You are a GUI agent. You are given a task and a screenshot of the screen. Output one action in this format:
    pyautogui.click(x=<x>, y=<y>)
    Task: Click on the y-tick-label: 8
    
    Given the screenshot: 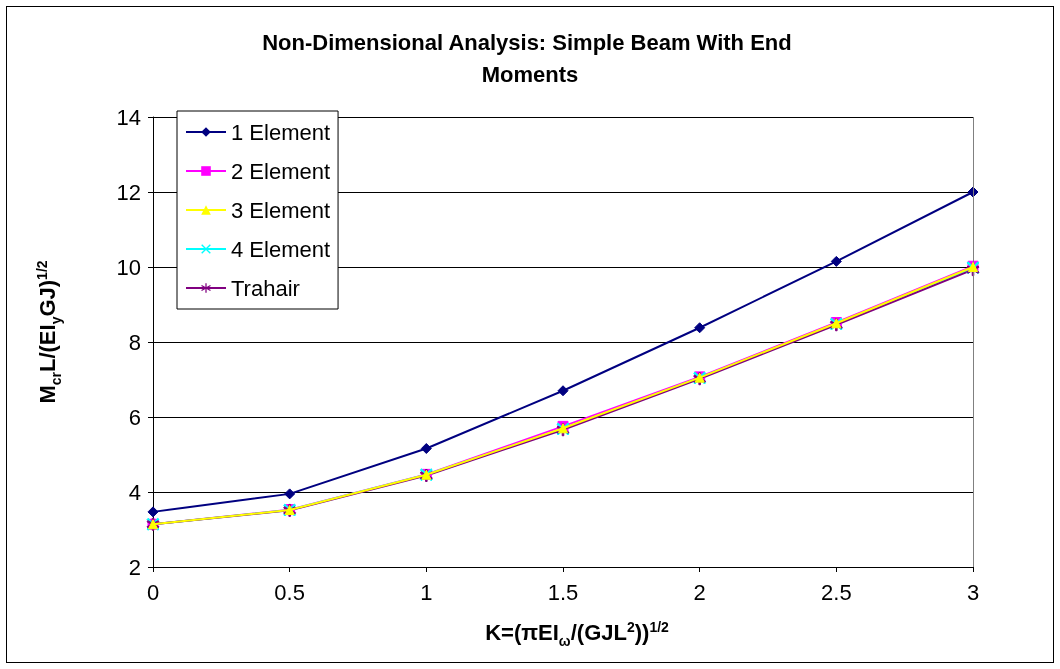 What is the action you would take?
    pyautogui.click(x=134, y=342)
    